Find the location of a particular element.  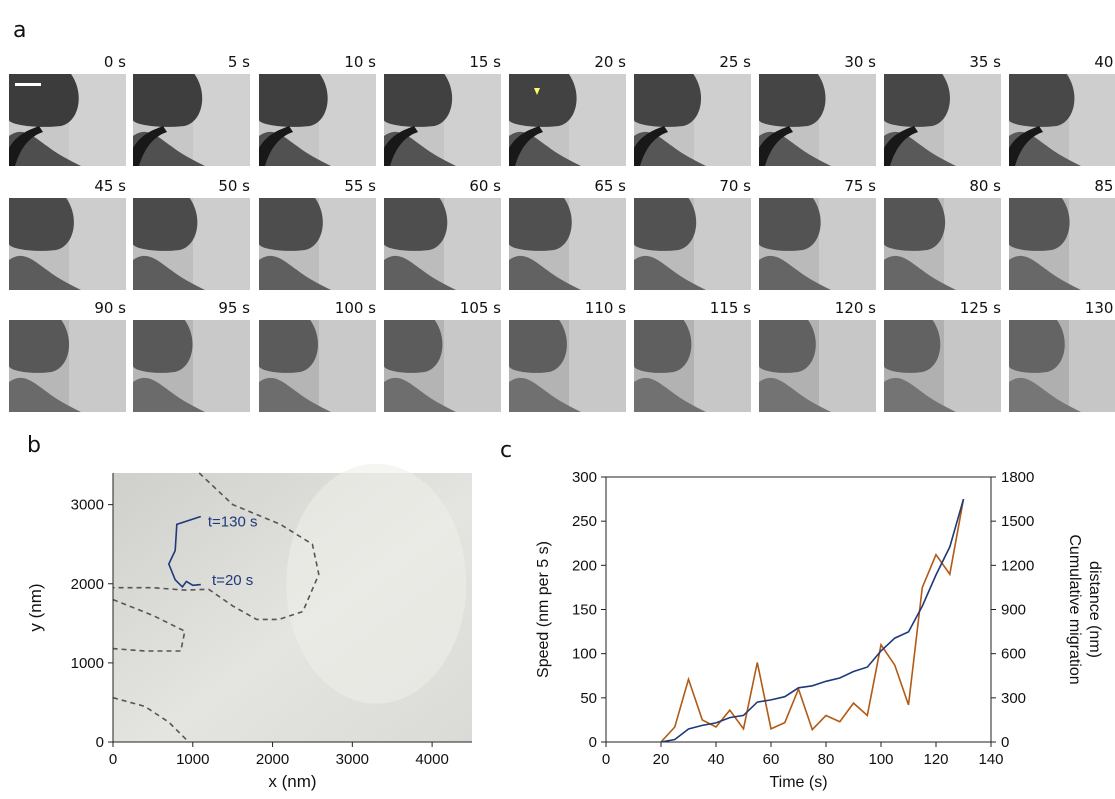

x-tick-label: 140 is located at coordinates (990, 759).